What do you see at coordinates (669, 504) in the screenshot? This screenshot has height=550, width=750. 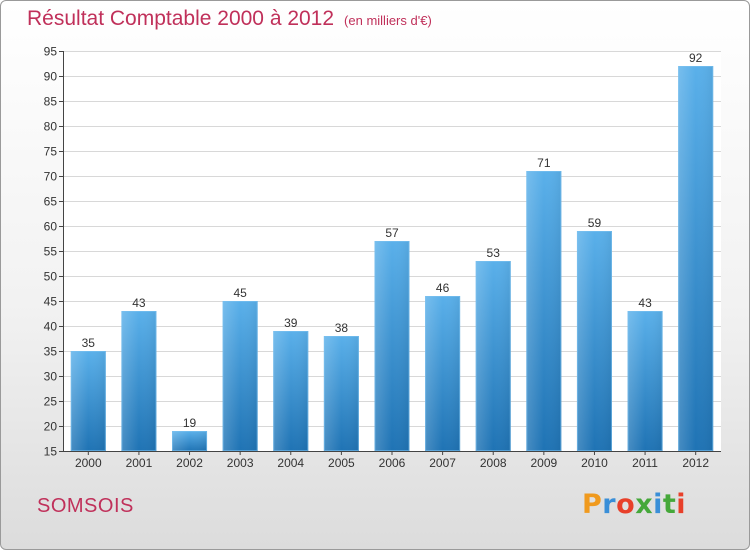 I see `logo-letter: t` at bounding box center [669, 504].